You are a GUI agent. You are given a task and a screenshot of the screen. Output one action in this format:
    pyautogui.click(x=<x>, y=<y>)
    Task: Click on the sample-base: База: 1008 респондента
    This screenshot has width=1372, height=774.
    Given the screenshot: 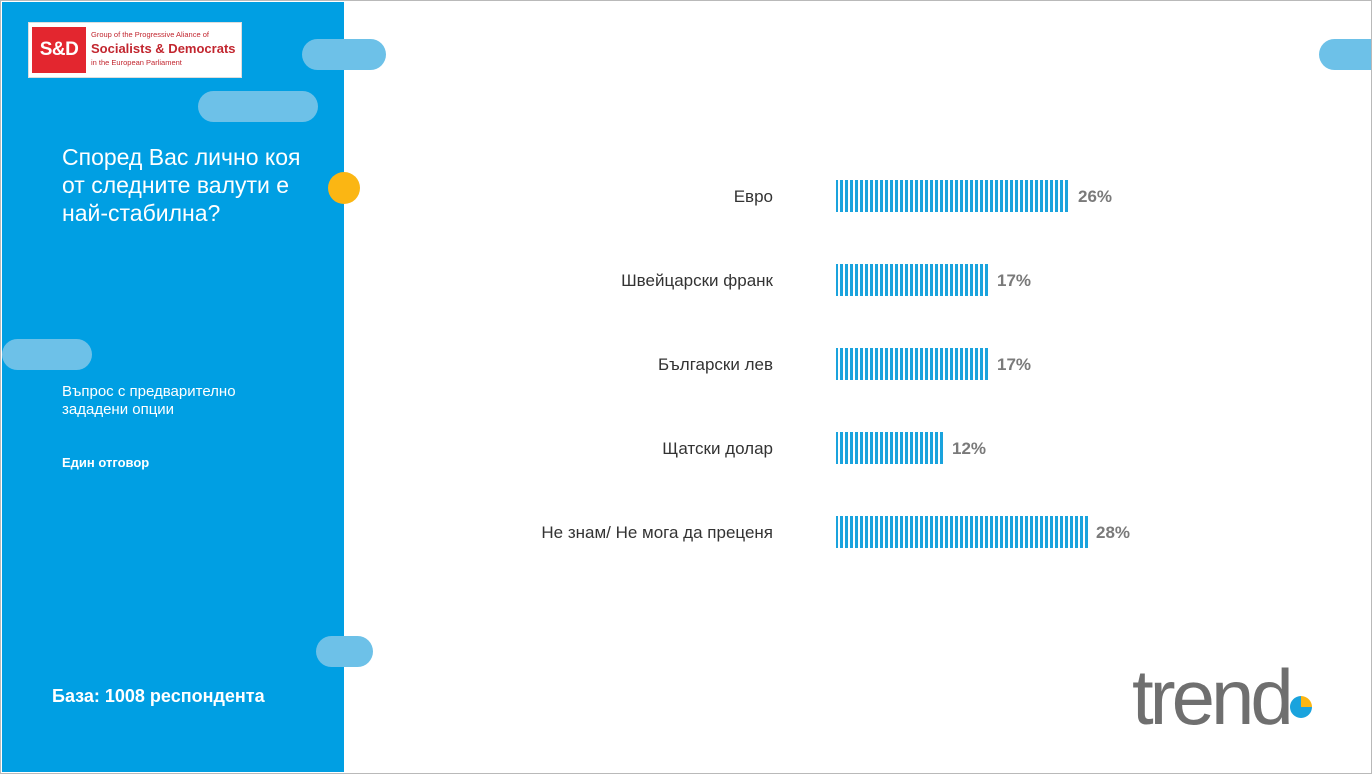 What is the action you would take?
    pyautogui.click(x=158, y=696)
    